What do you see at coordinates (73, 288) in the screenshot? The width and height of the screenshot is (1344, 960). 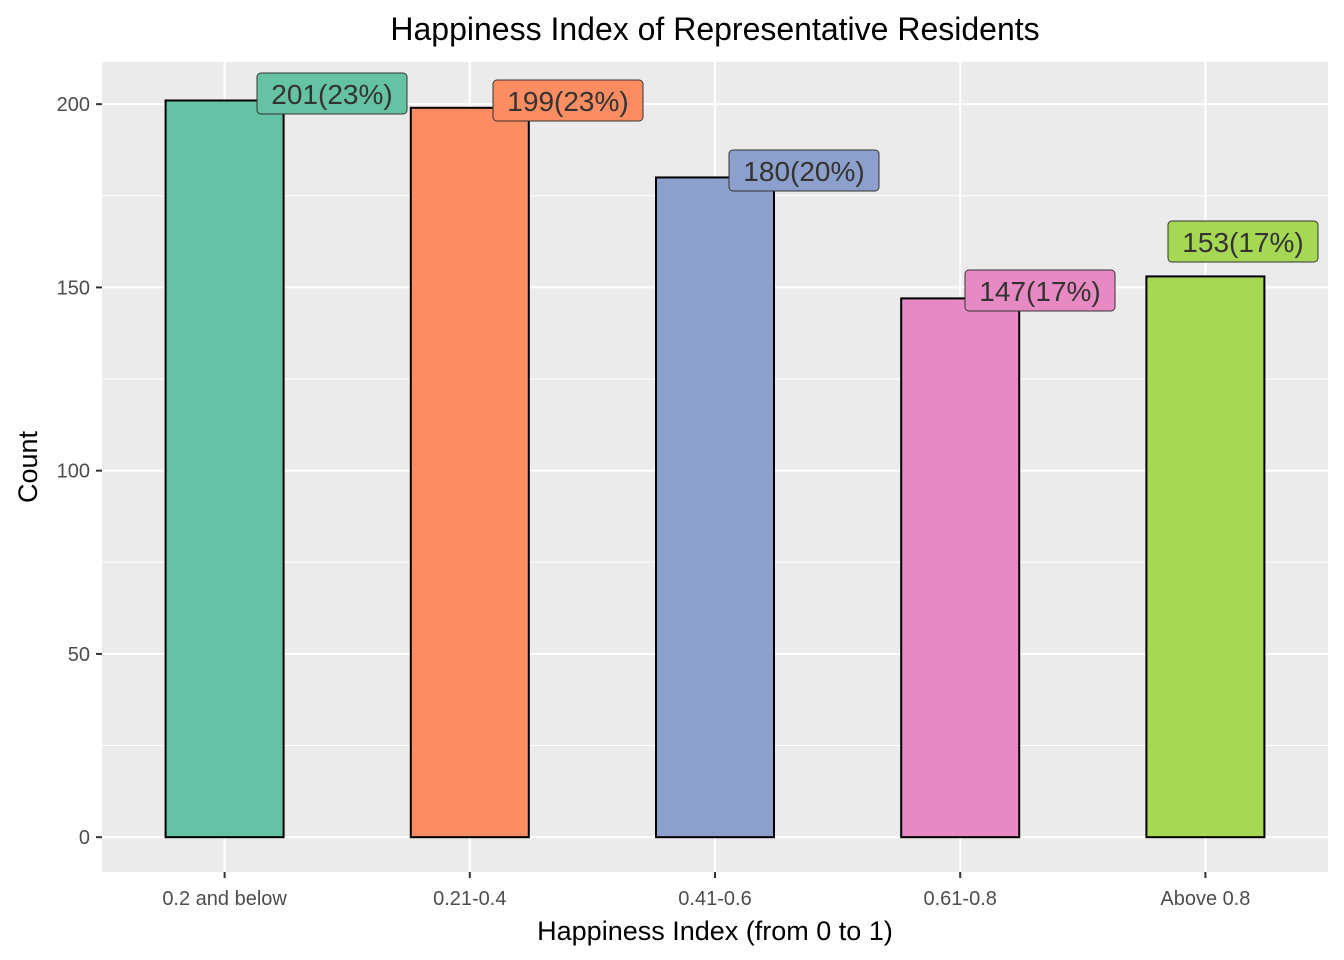 I see `y-tick-label: 150` at bounding box center [73, 288].